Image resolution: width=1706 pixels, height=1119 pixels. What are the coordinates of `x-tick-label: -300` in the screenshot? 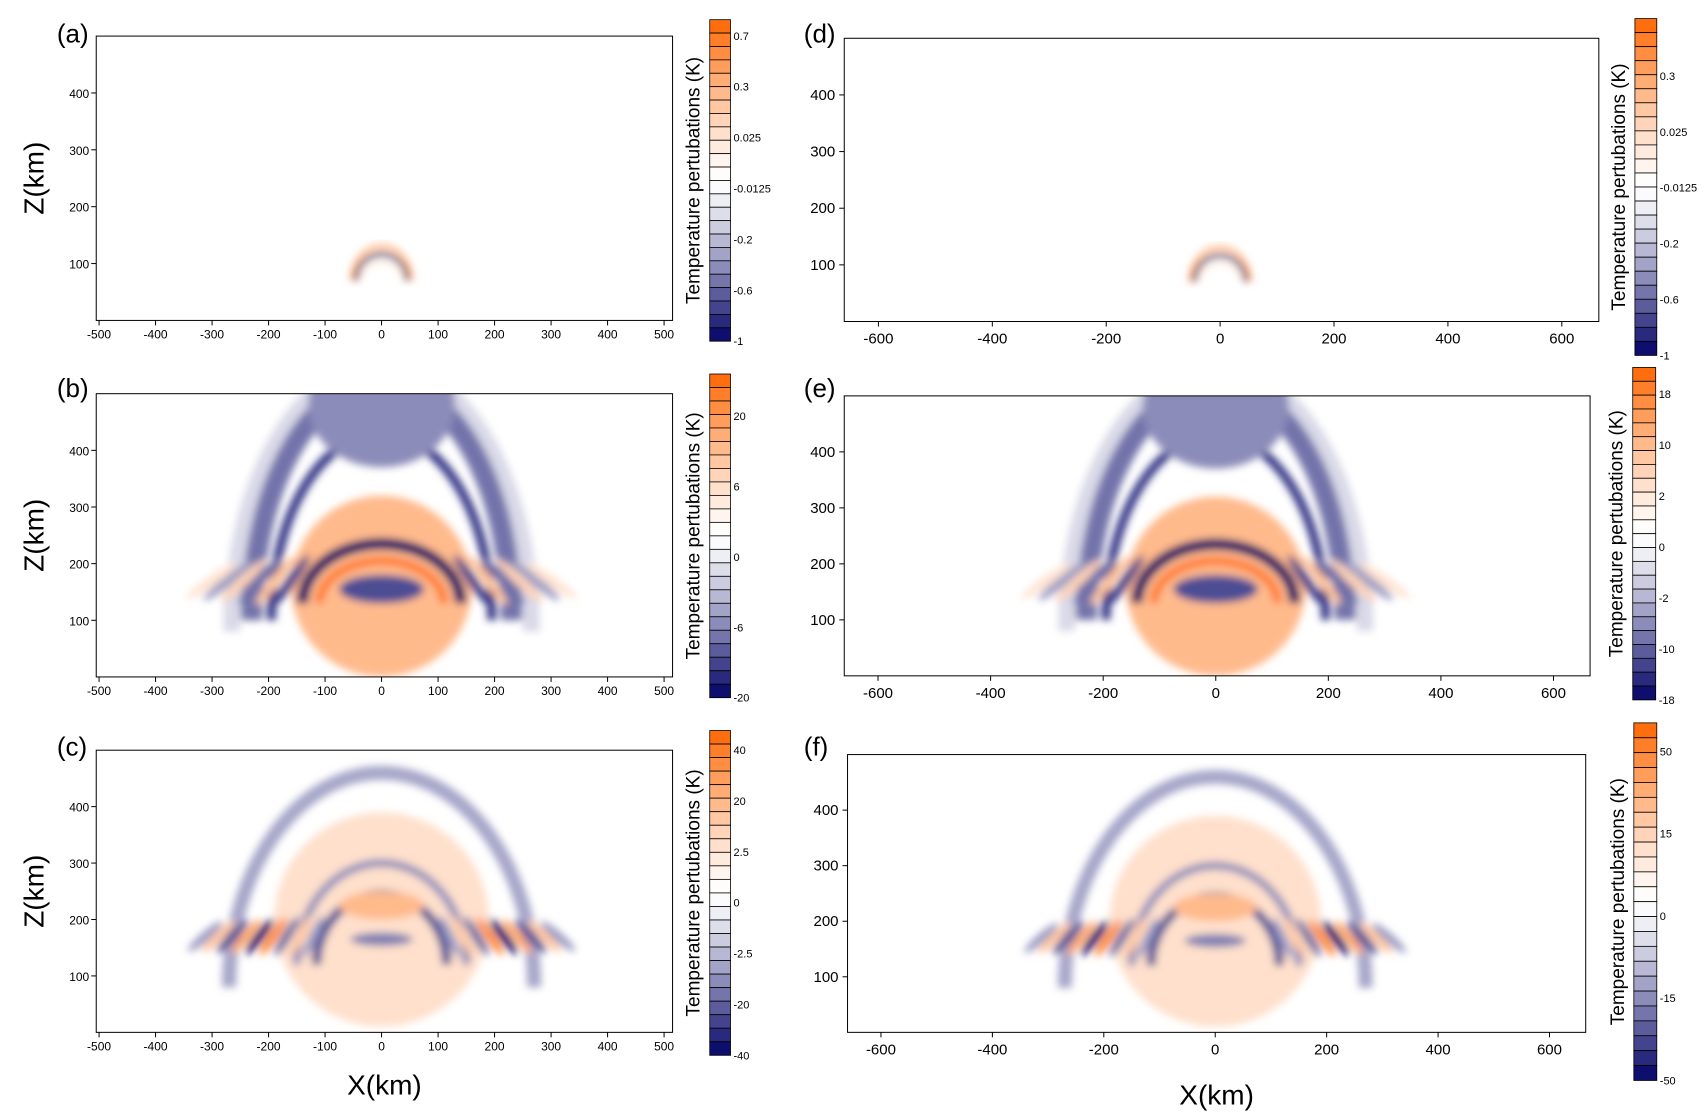 It's located at (212, 691).